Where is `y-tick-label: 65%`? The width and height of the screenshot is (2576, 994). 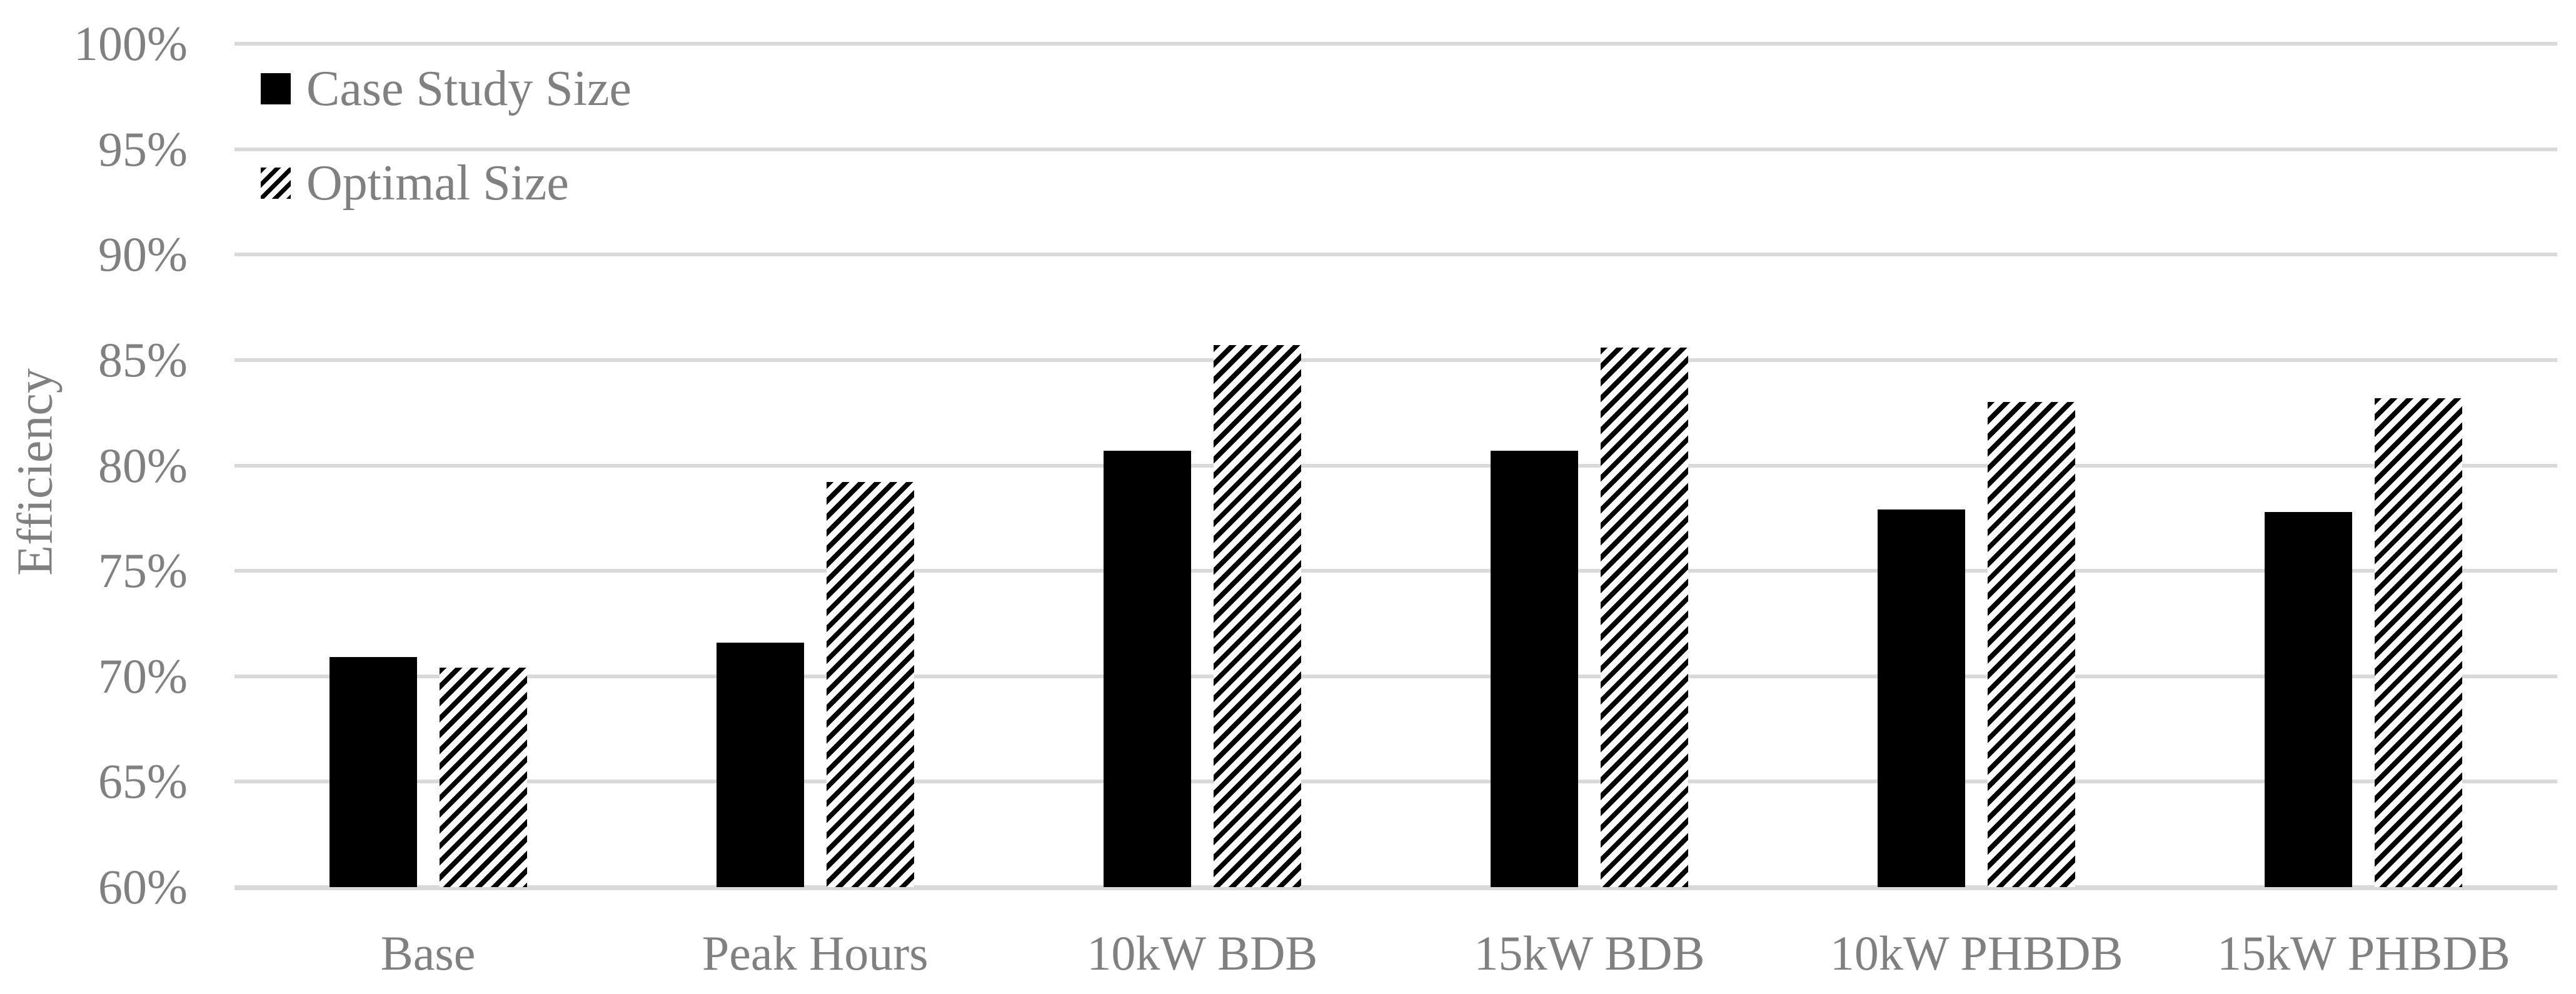 y-tick-label: 65% is located at coordinates (143, 781).